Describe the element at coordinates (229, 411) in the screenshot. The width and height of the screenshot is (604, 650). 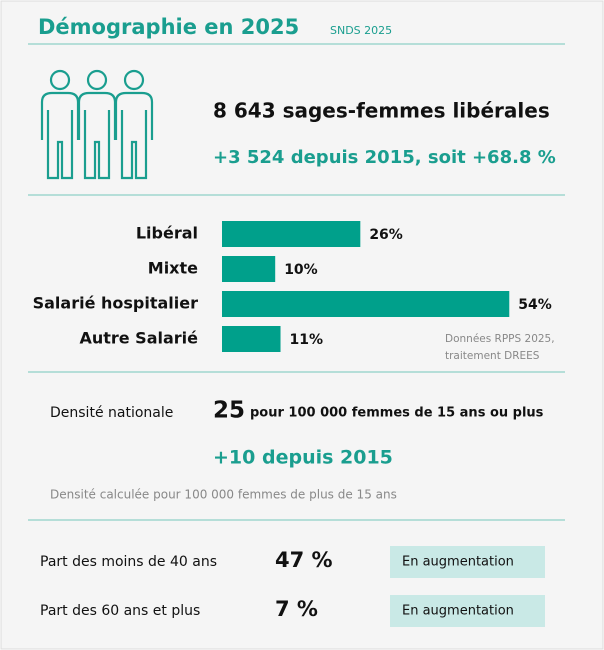
I see `density-value: 25` at that location.